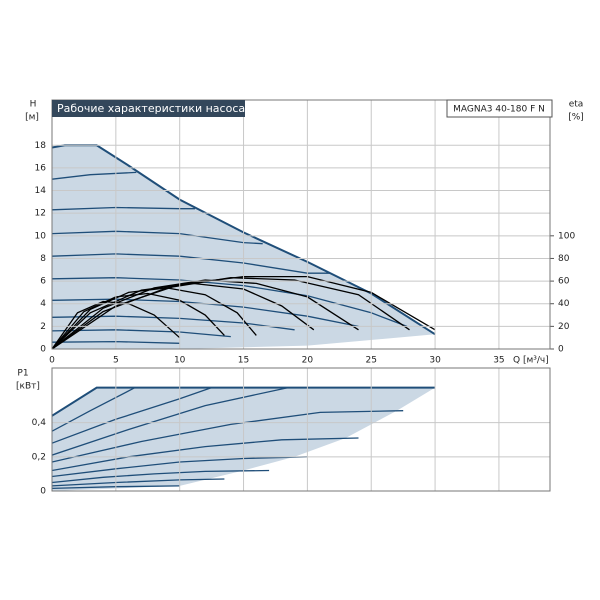  I want to click on y-unit: [кВт], so click(28, 387).